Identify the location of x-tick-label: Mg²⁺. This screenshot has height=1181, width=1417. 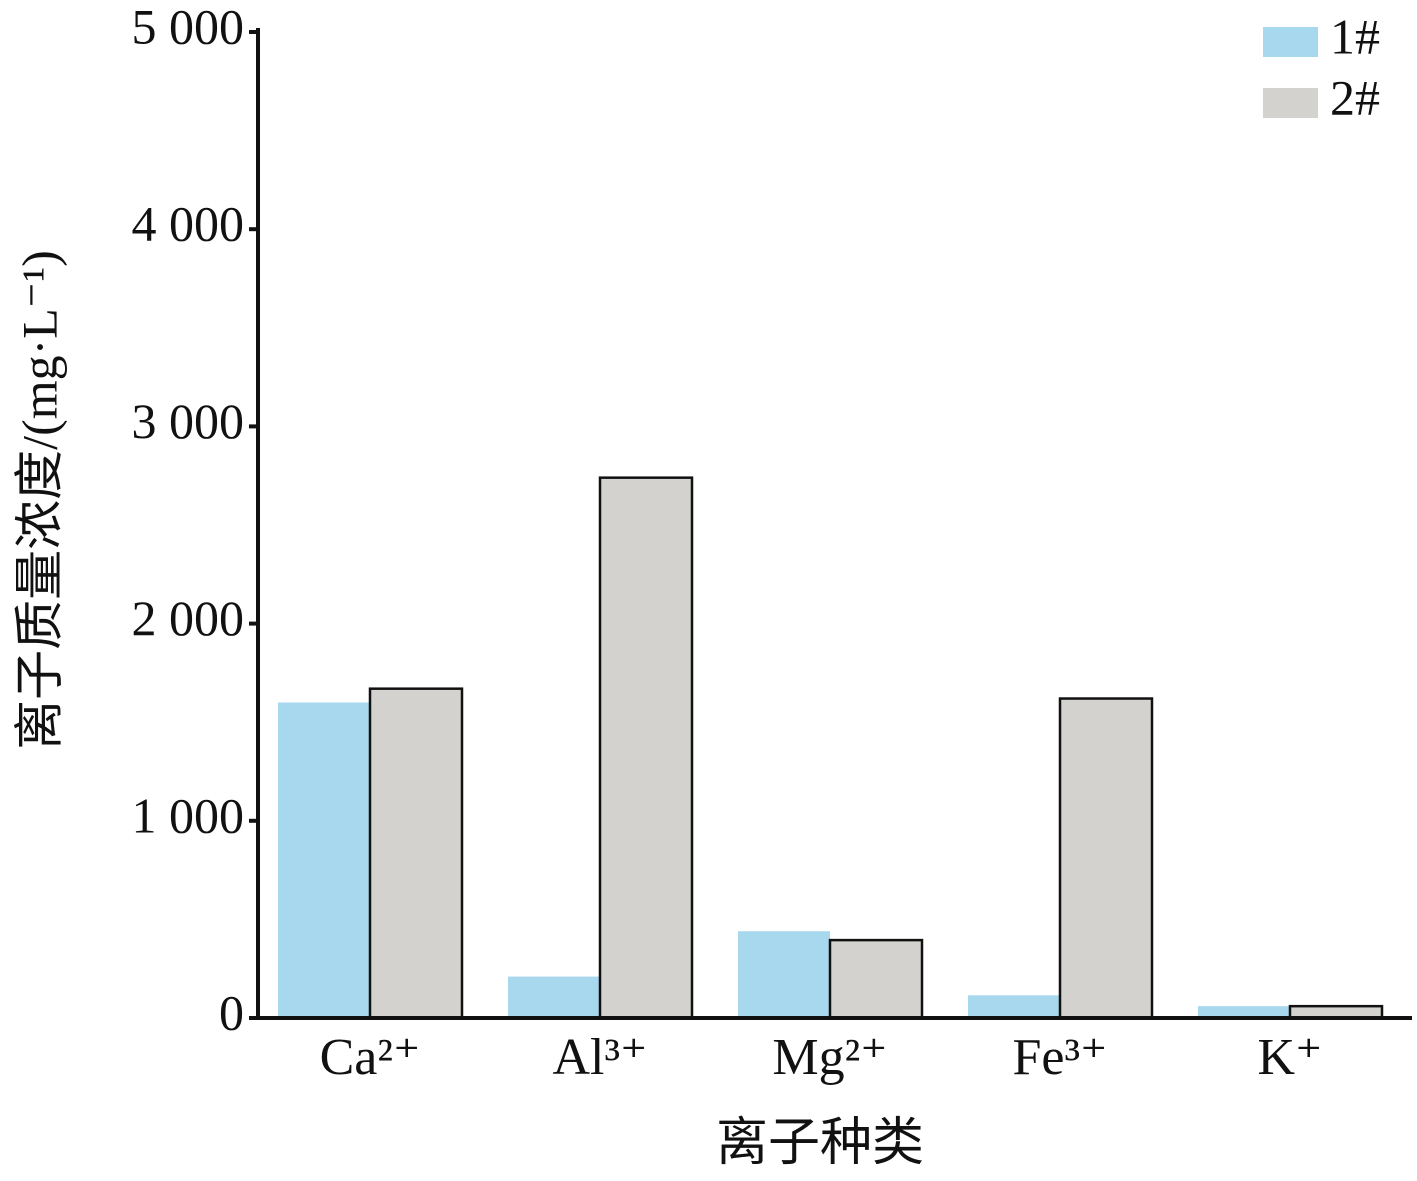
(829, 1057).